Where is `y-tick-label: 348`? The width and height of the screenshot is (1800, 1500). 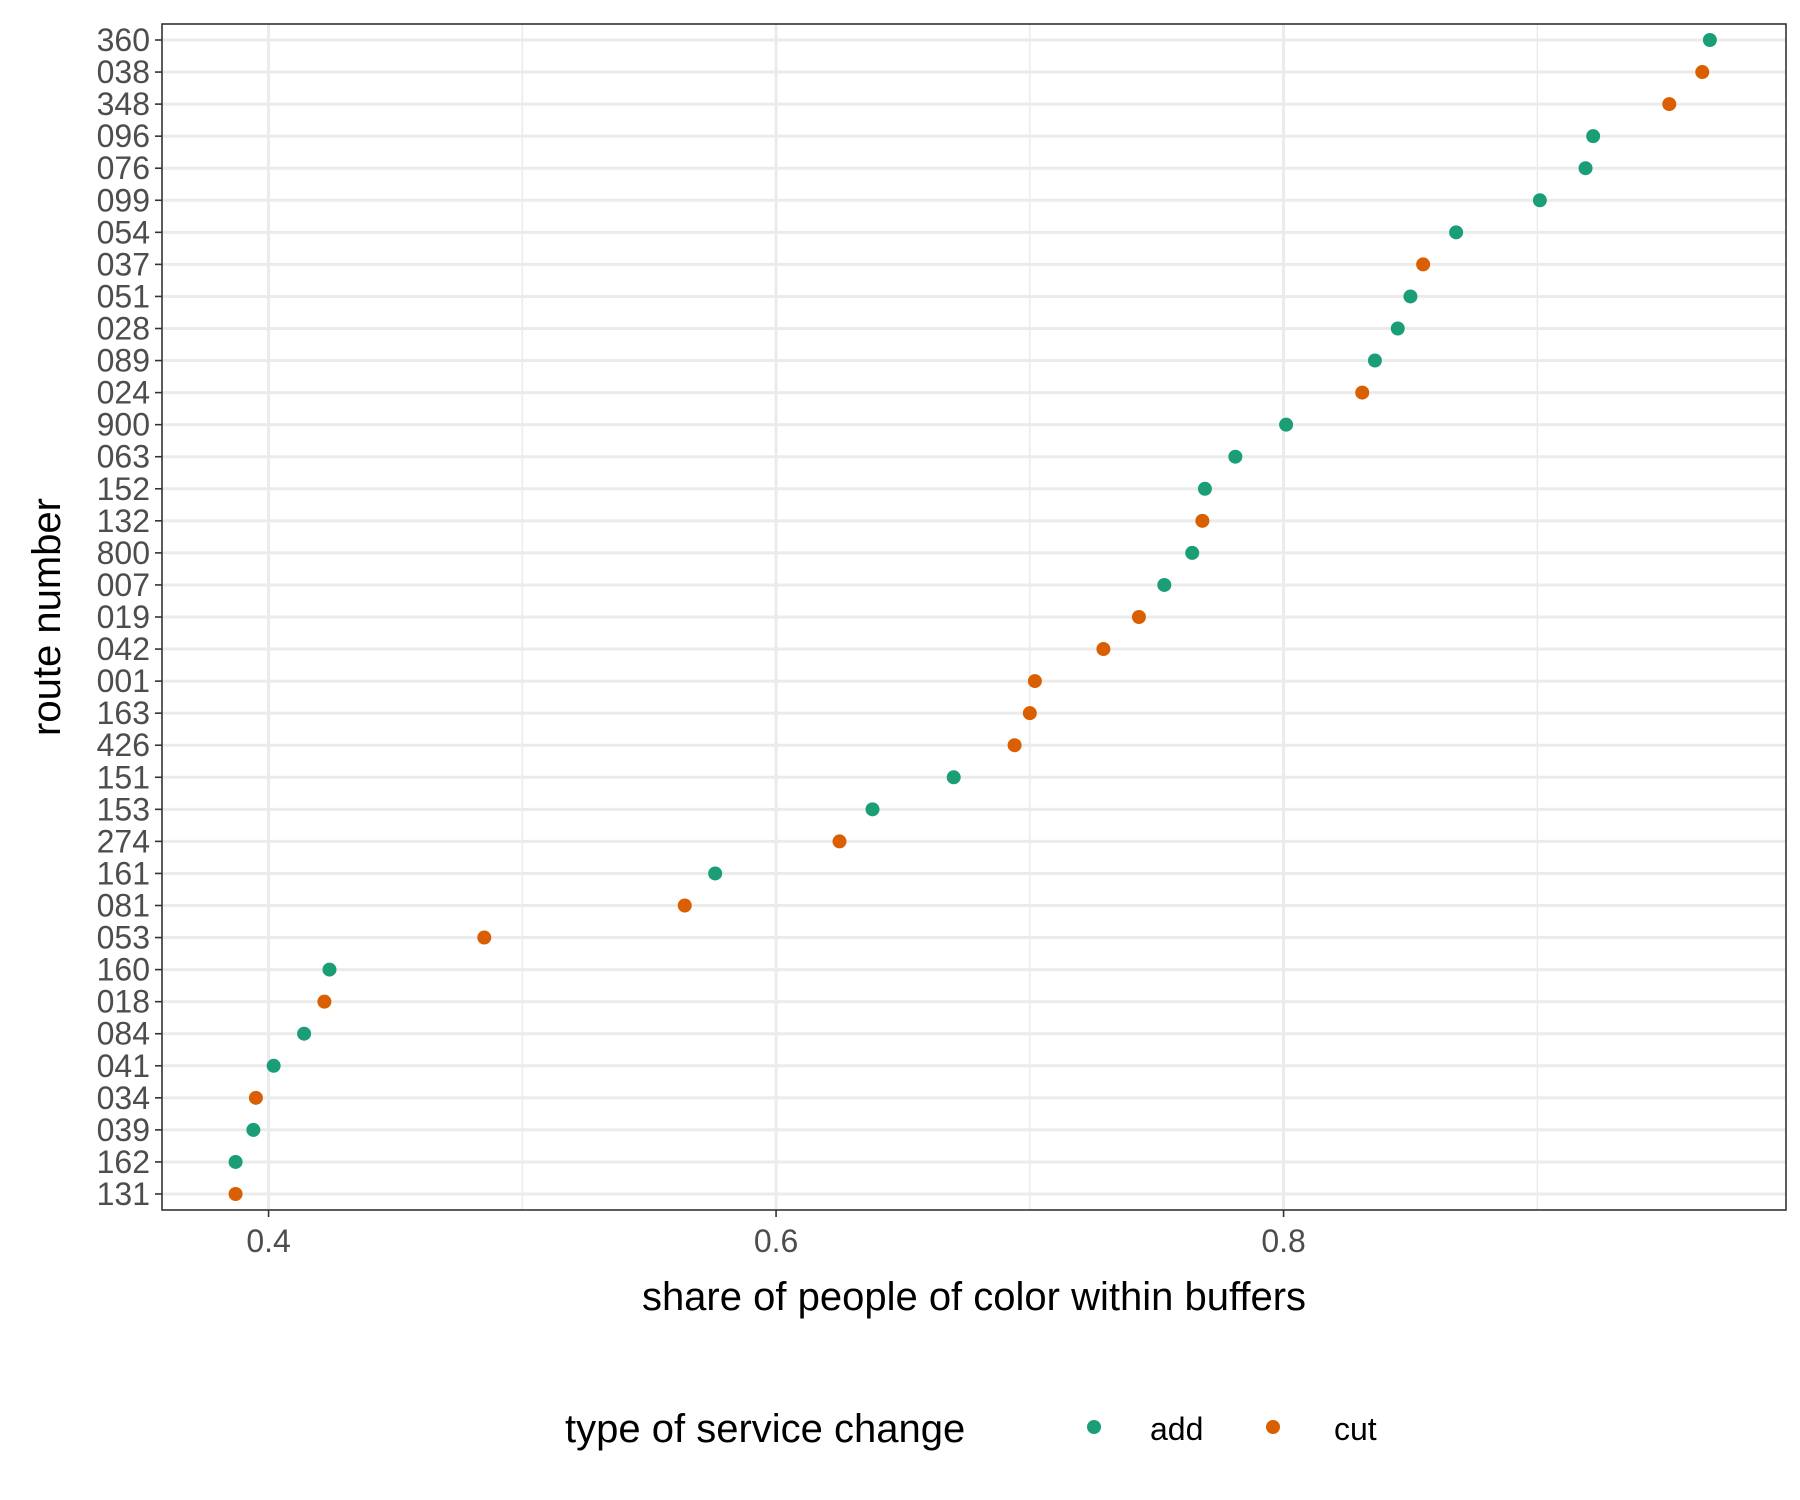 y-tick-label: 348 is located at coordinates (123, 104).